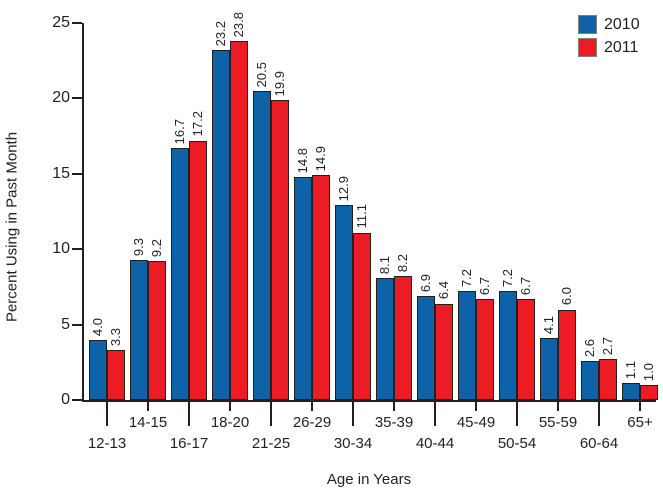 Image resolution: width=663 pixels, height=499 pixels. I want to click on x-category-label-55-59: 55-59, so click(558, 422).